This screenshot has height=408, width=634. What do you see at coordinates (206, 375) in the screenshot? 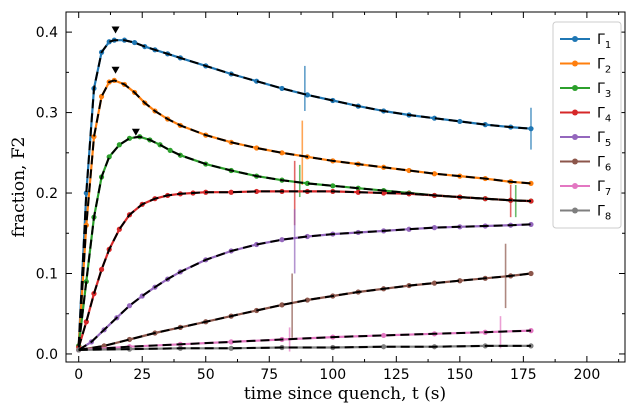
I see `x-tick-label: 50` at bounding box center [206, 375].